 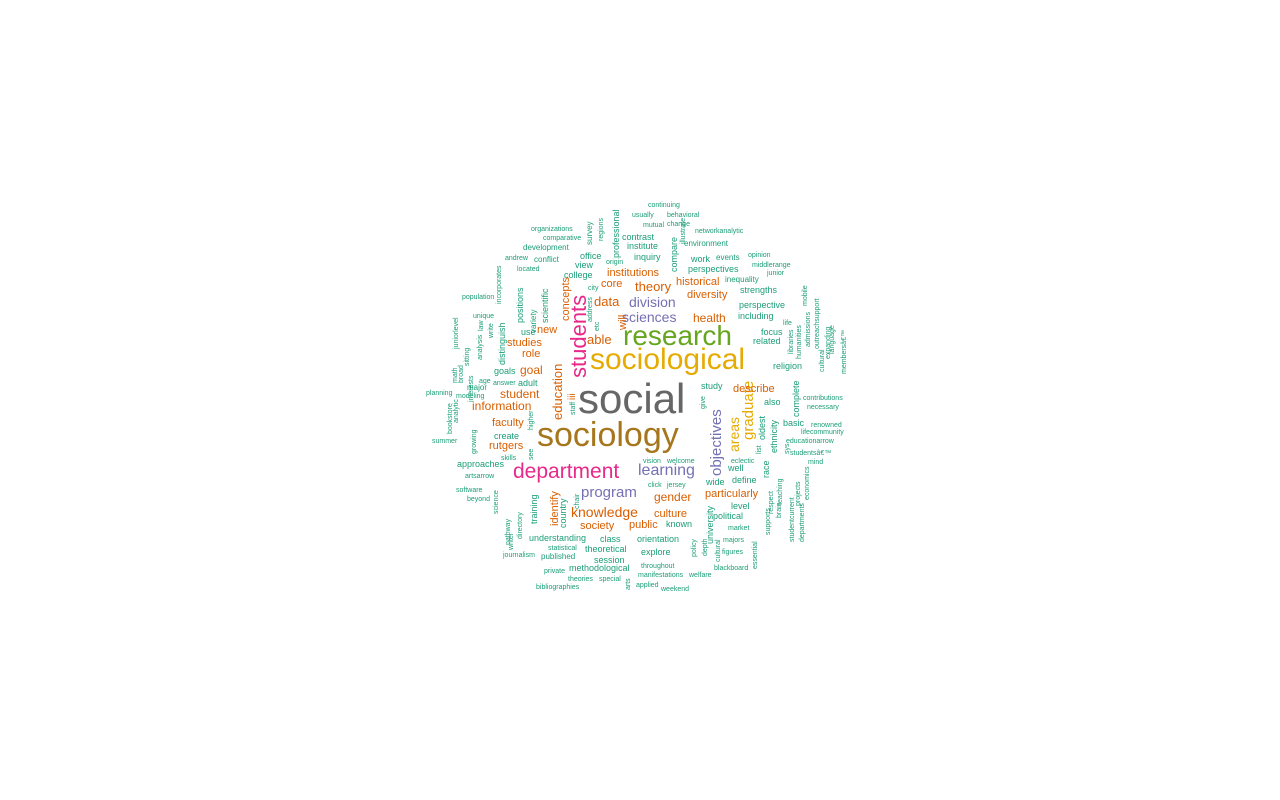 I want to click on cloud-word: sitting, so click(x=467, y=356).